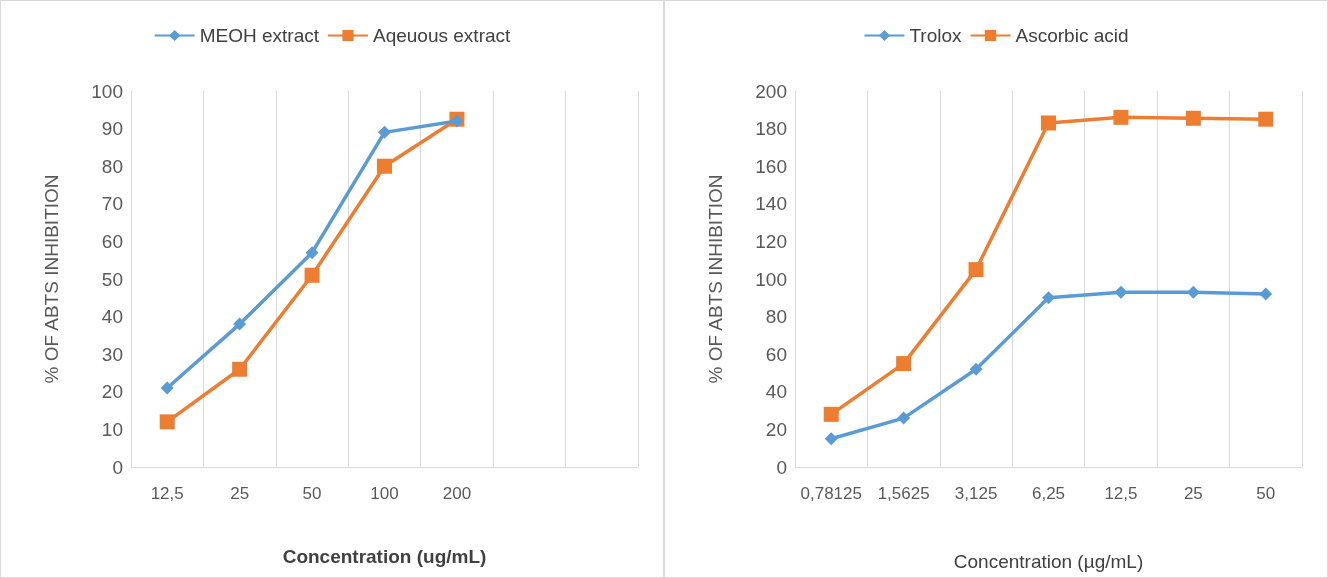  I want to click on x-axis-title: Concentration (ug/mL), so click(384, 556).